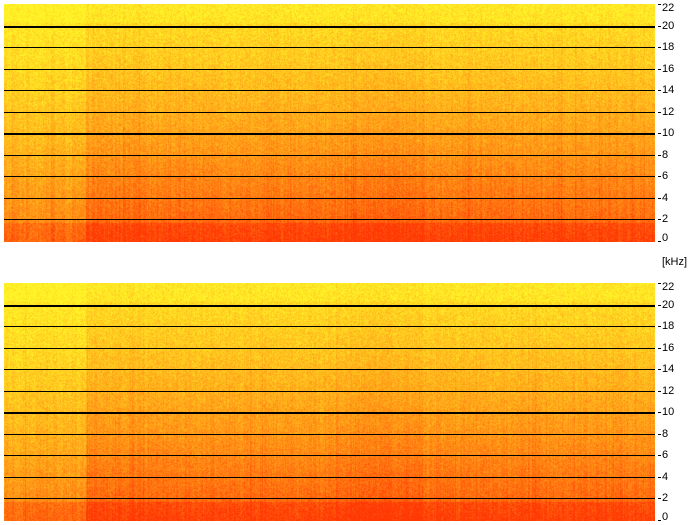 The width and height of the screenshot is (689, 525). What do you see at coordinates (673, 123) in the screenshot?
I see `frequency-axis-top: 22 20 18 16 14 12 10 8 6 4 2 0` at bounding box center [673, 123].